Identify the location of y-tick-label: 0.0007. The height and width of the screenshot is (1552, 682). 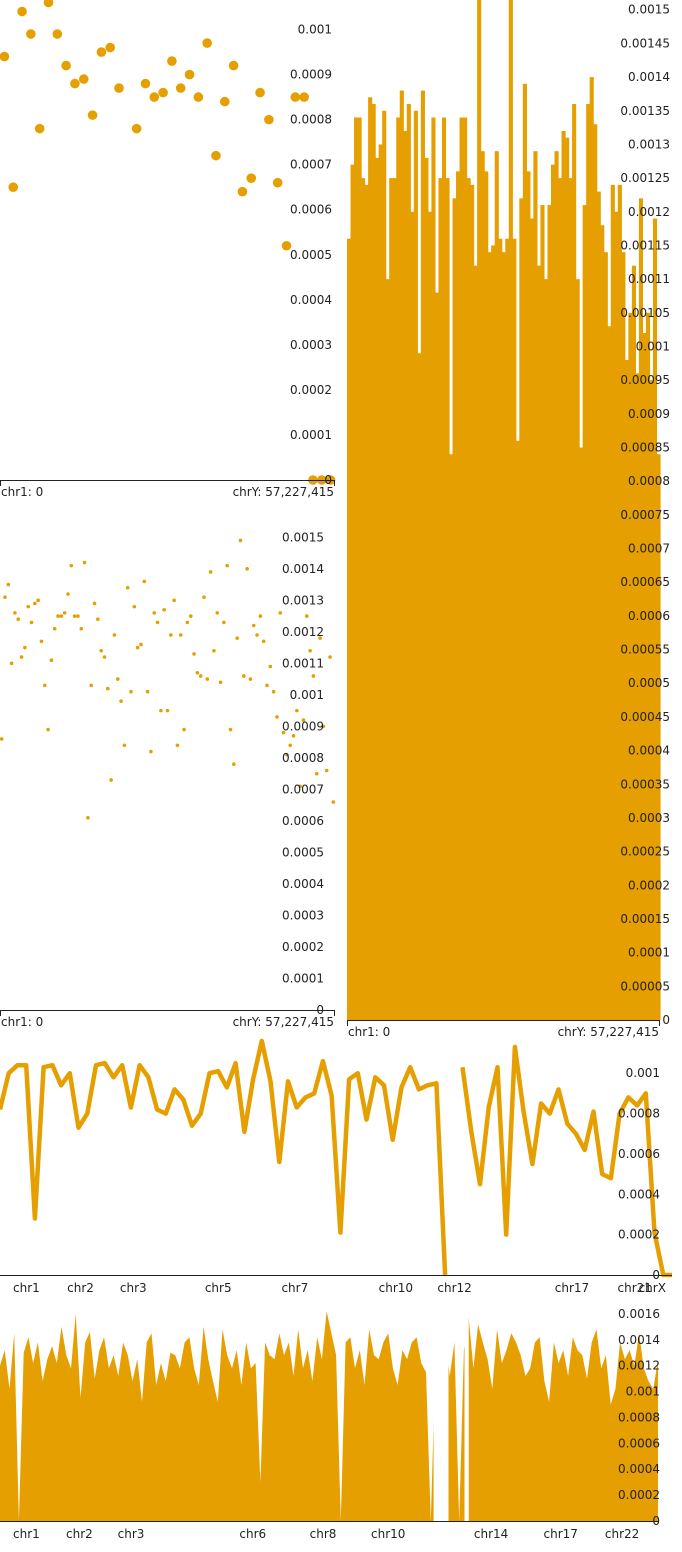
(303, 789).